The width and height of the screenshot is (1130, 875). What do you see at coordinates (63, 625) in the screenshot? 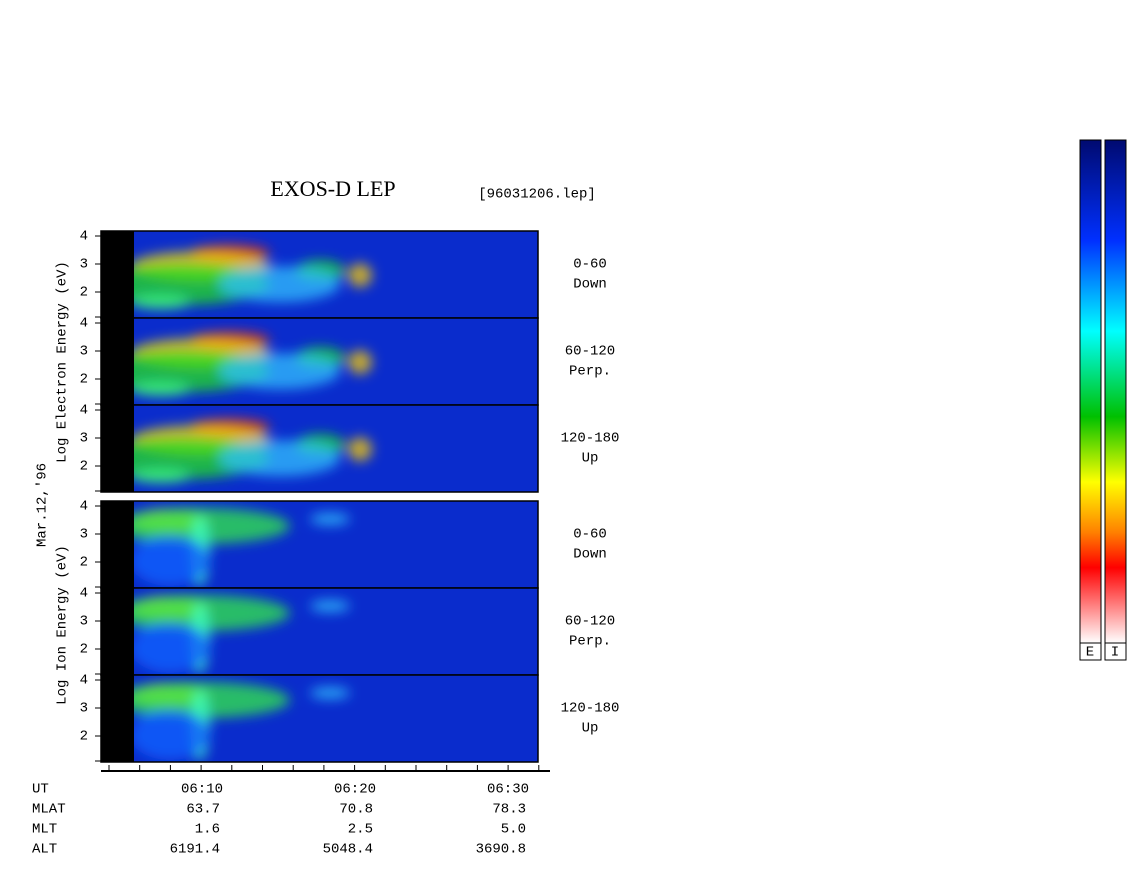
I see `y-axis-label: Log Ion Energy (eV)` at bounding box center [63, 625].